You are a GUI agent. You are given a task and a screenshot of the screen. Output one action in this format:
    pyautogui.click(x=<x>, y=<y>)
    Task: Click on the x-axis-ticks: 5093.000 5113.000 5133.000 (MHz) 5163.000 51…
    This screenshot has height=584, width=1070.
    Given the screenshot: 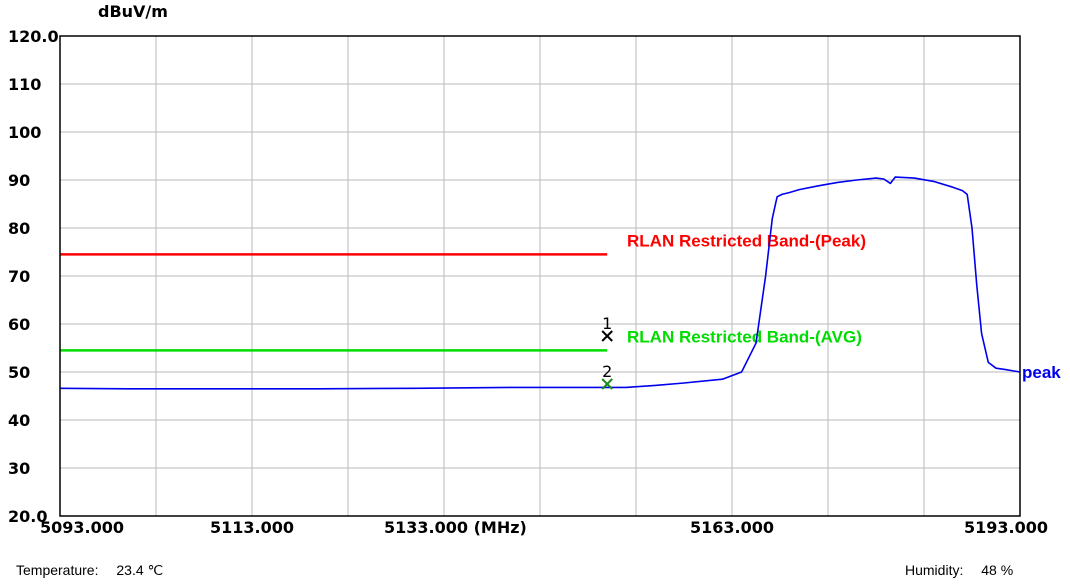 What is the action you would take?
    pyautogui.click(x=544, y=527)
    